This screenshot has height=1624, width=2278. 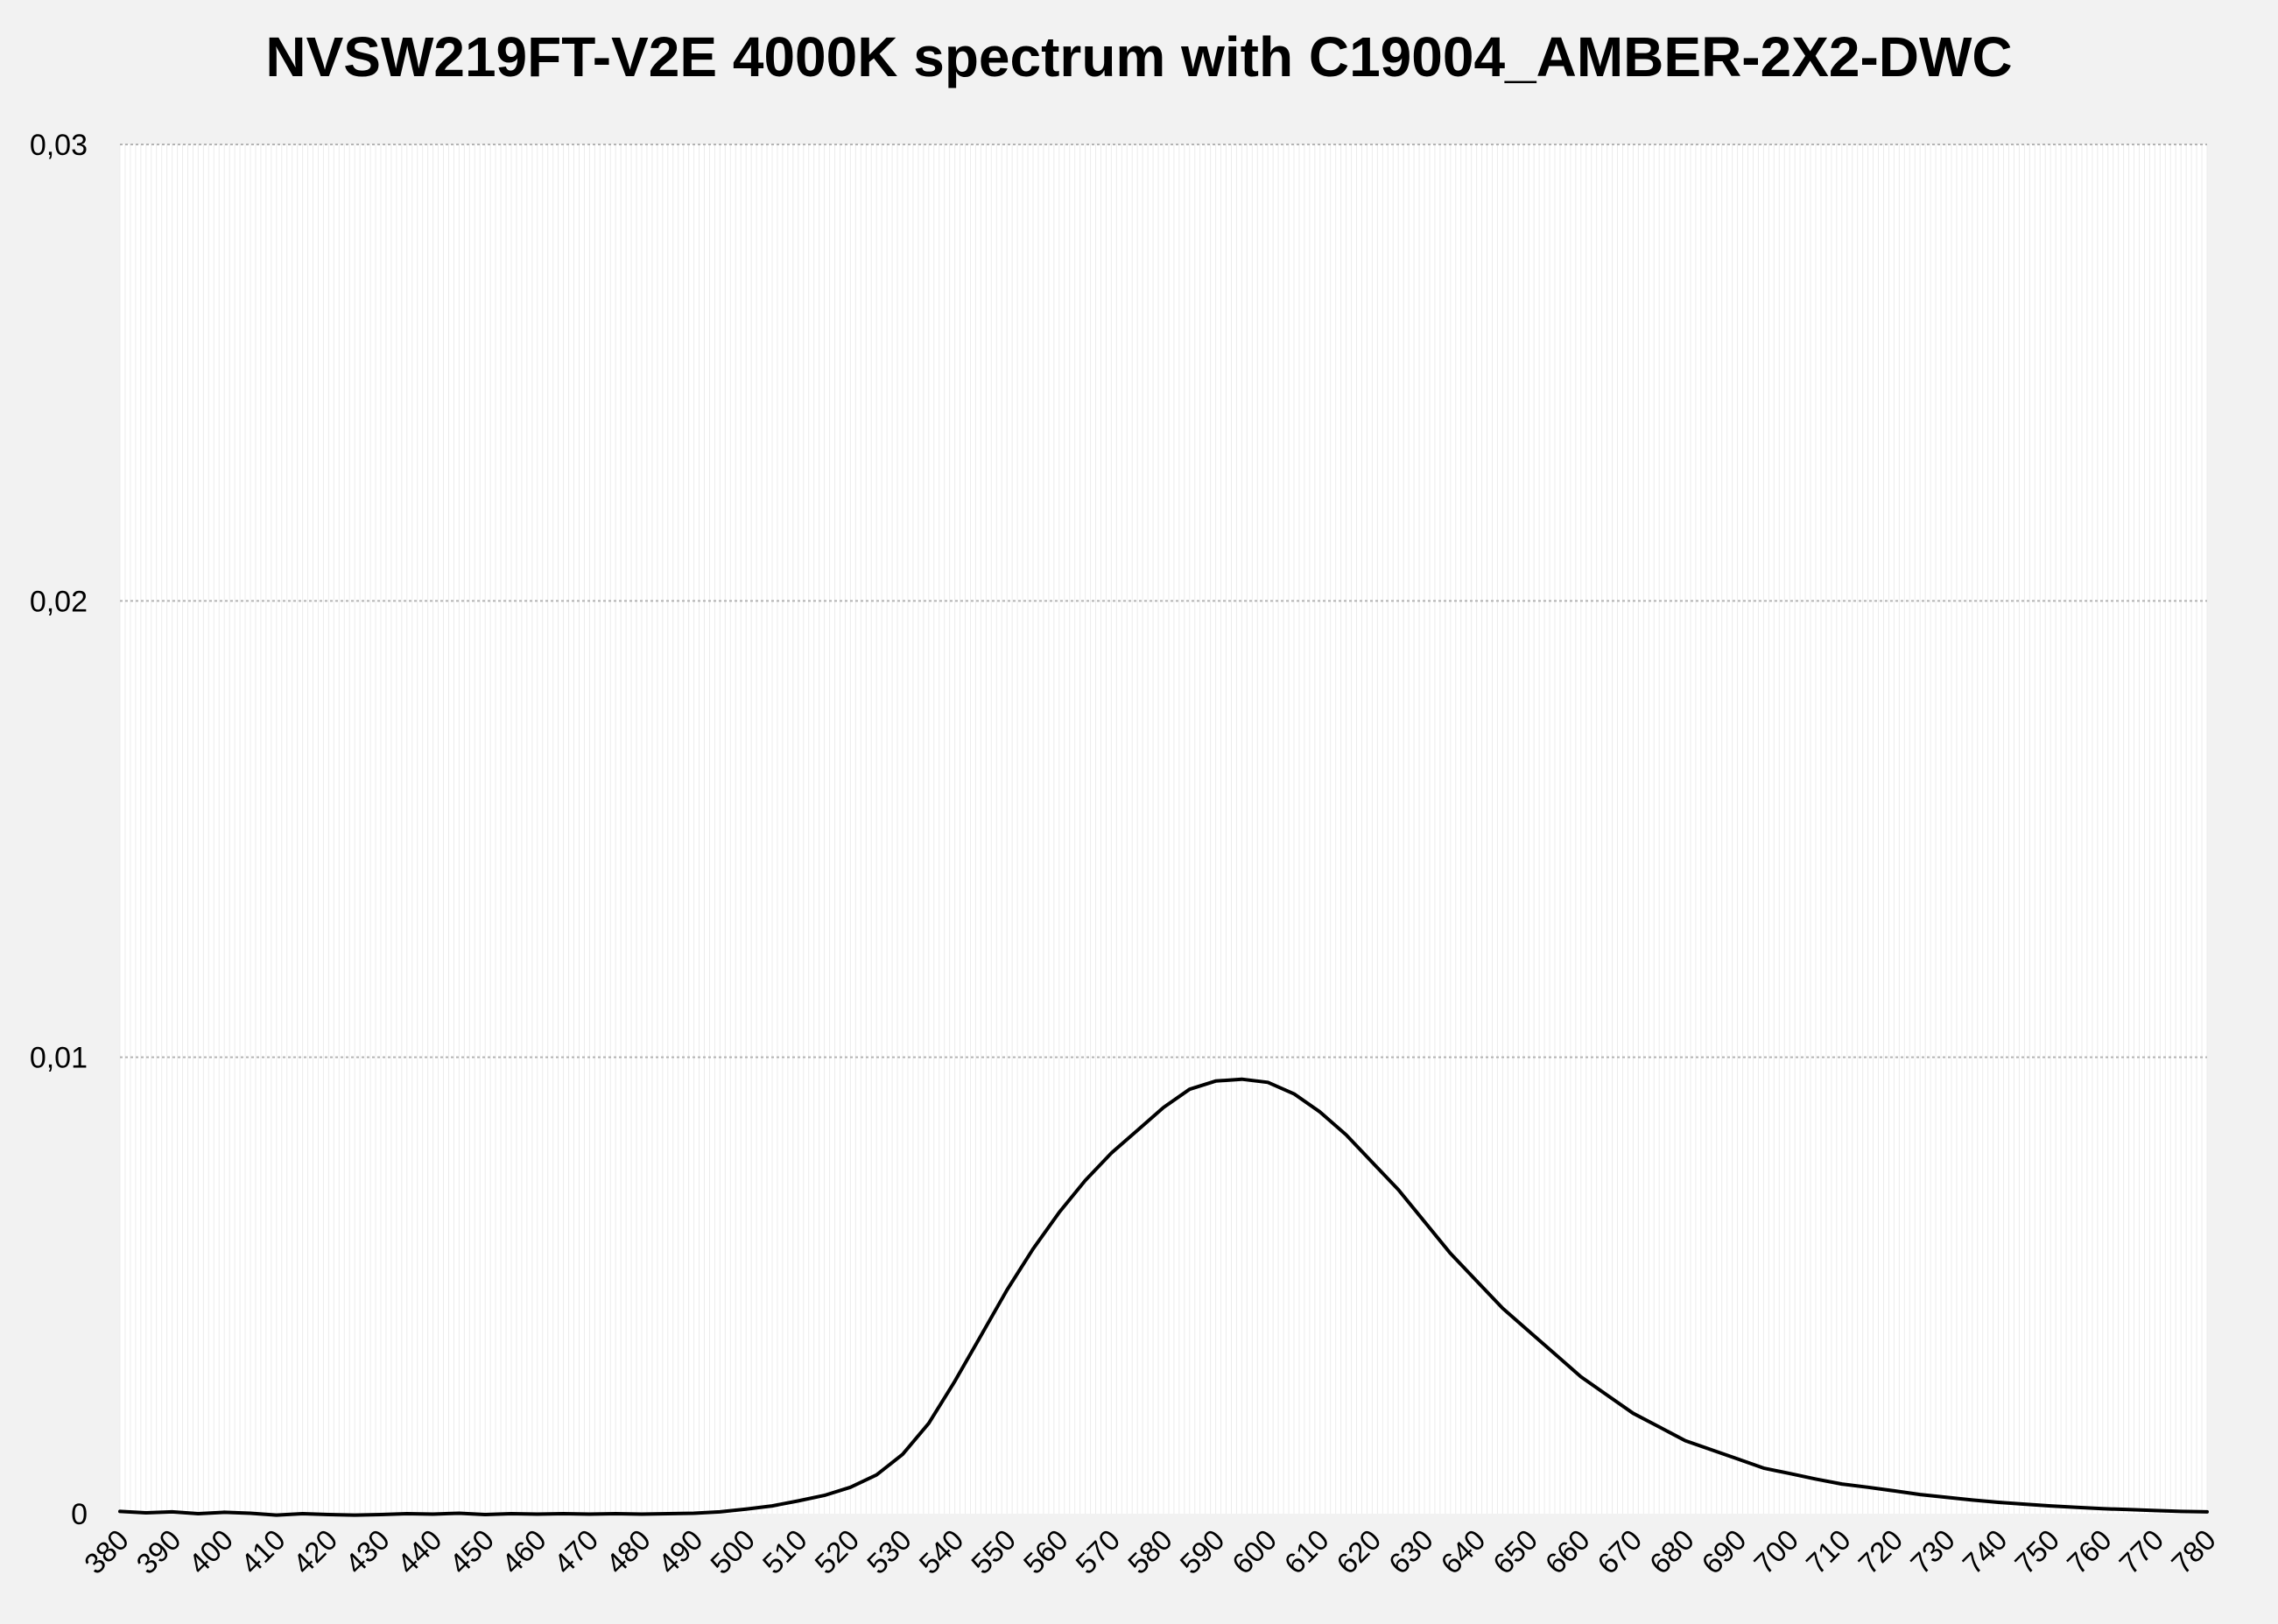 What do you see at coordinates (889, 1551) in the screenshot?
I see `x-tick-label: 530` at bounding box center [889, 1551].